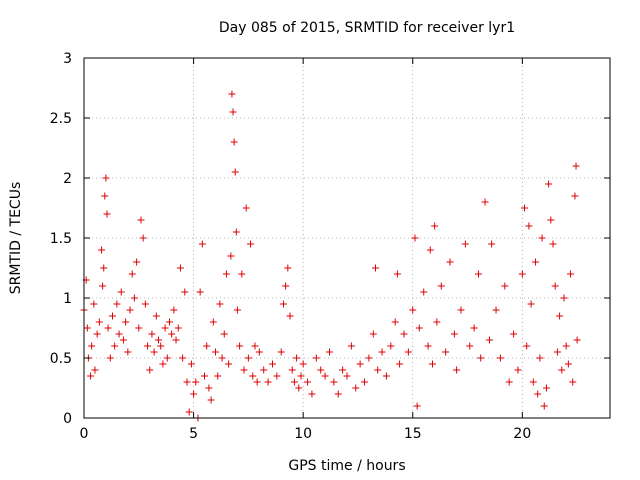 The width and height of the screenshot is (640, 480). What do you see at coordinates (67, 299) in the screenshot?
I see `y-tick-label: 1` at bounding box center [67, 299].